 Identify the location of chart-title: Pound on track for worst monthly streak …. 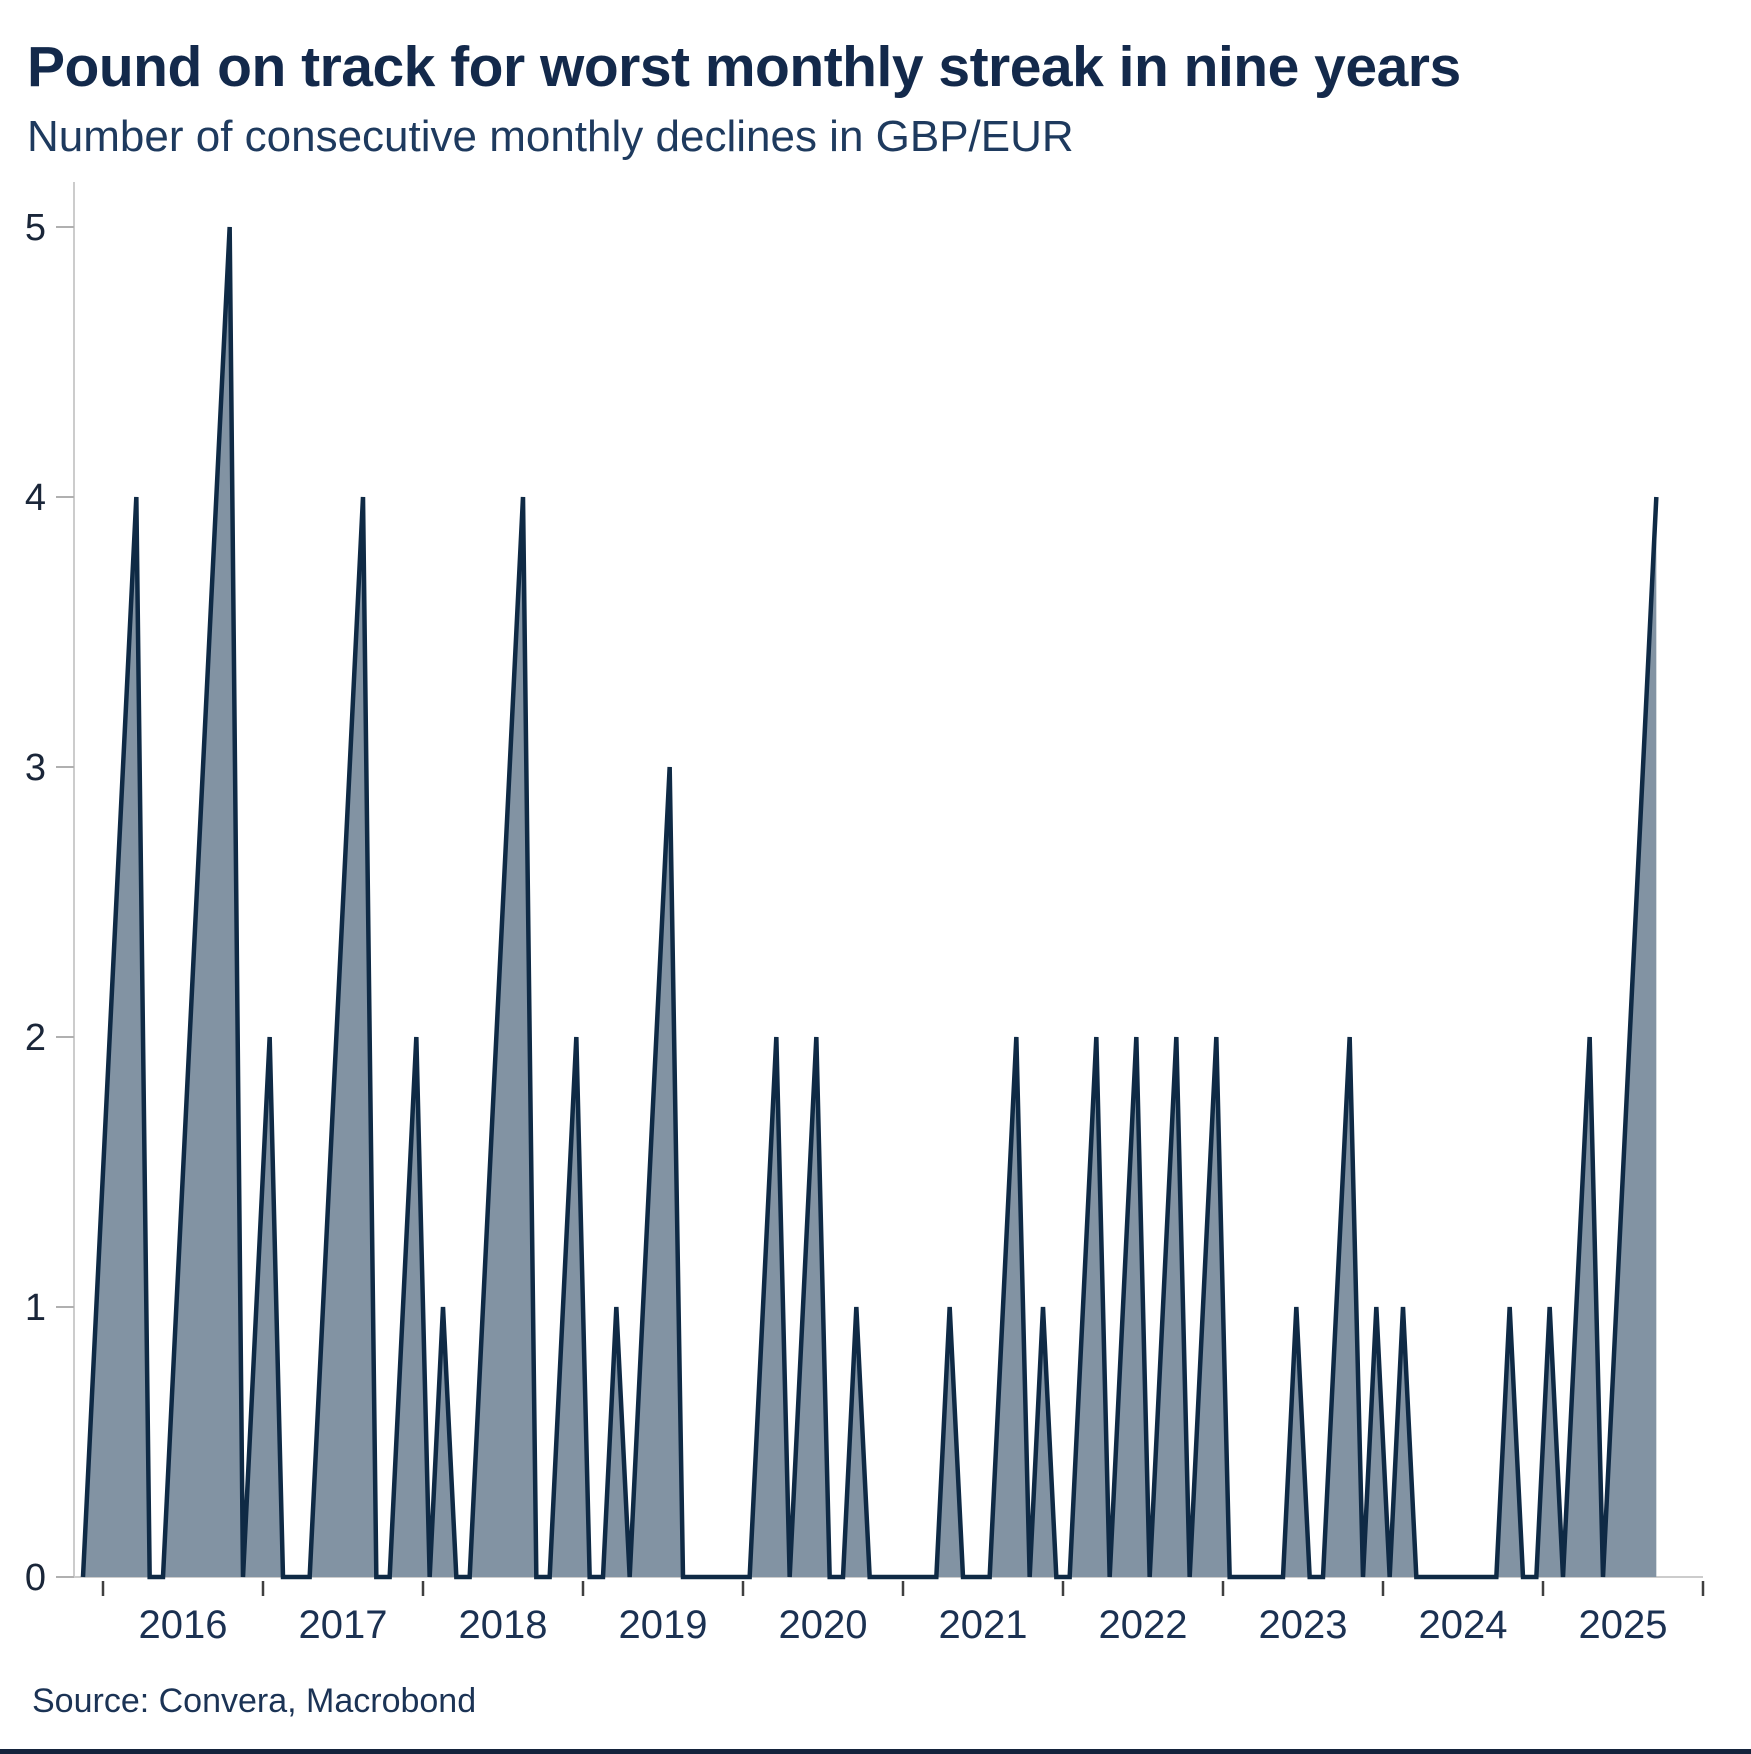
(744, 67).